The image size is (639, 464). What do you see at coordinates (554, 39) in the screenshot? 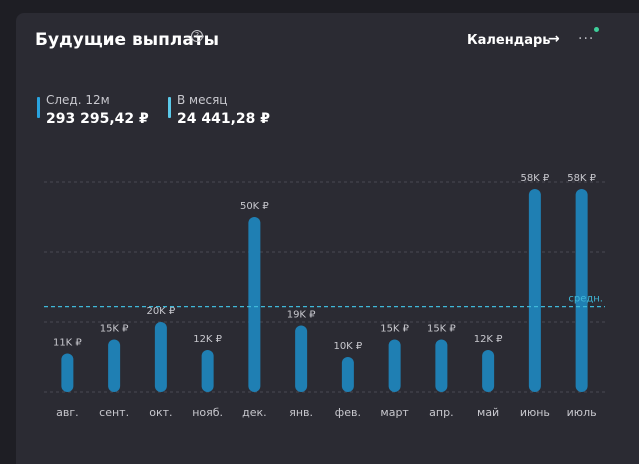
I see `arrow-right-icon: →` at bounding box center [554, 39].